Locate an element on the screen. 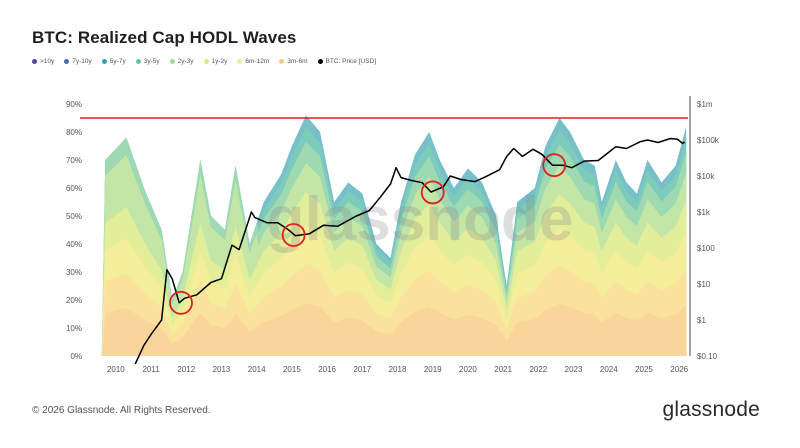 The width and height of the screenshot is (800, 448). x-tick-label: 2014 is located at coordinates (257, 369).